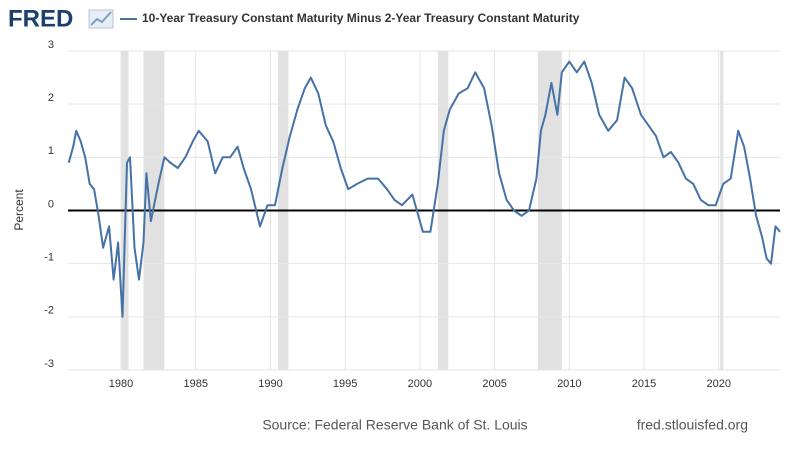 This screenshot has height=450, width=800. What do you see at coordinates (494, 384) in the screenshot?
I see `x-tick-label: 2005` at bounding box center [494, 384].